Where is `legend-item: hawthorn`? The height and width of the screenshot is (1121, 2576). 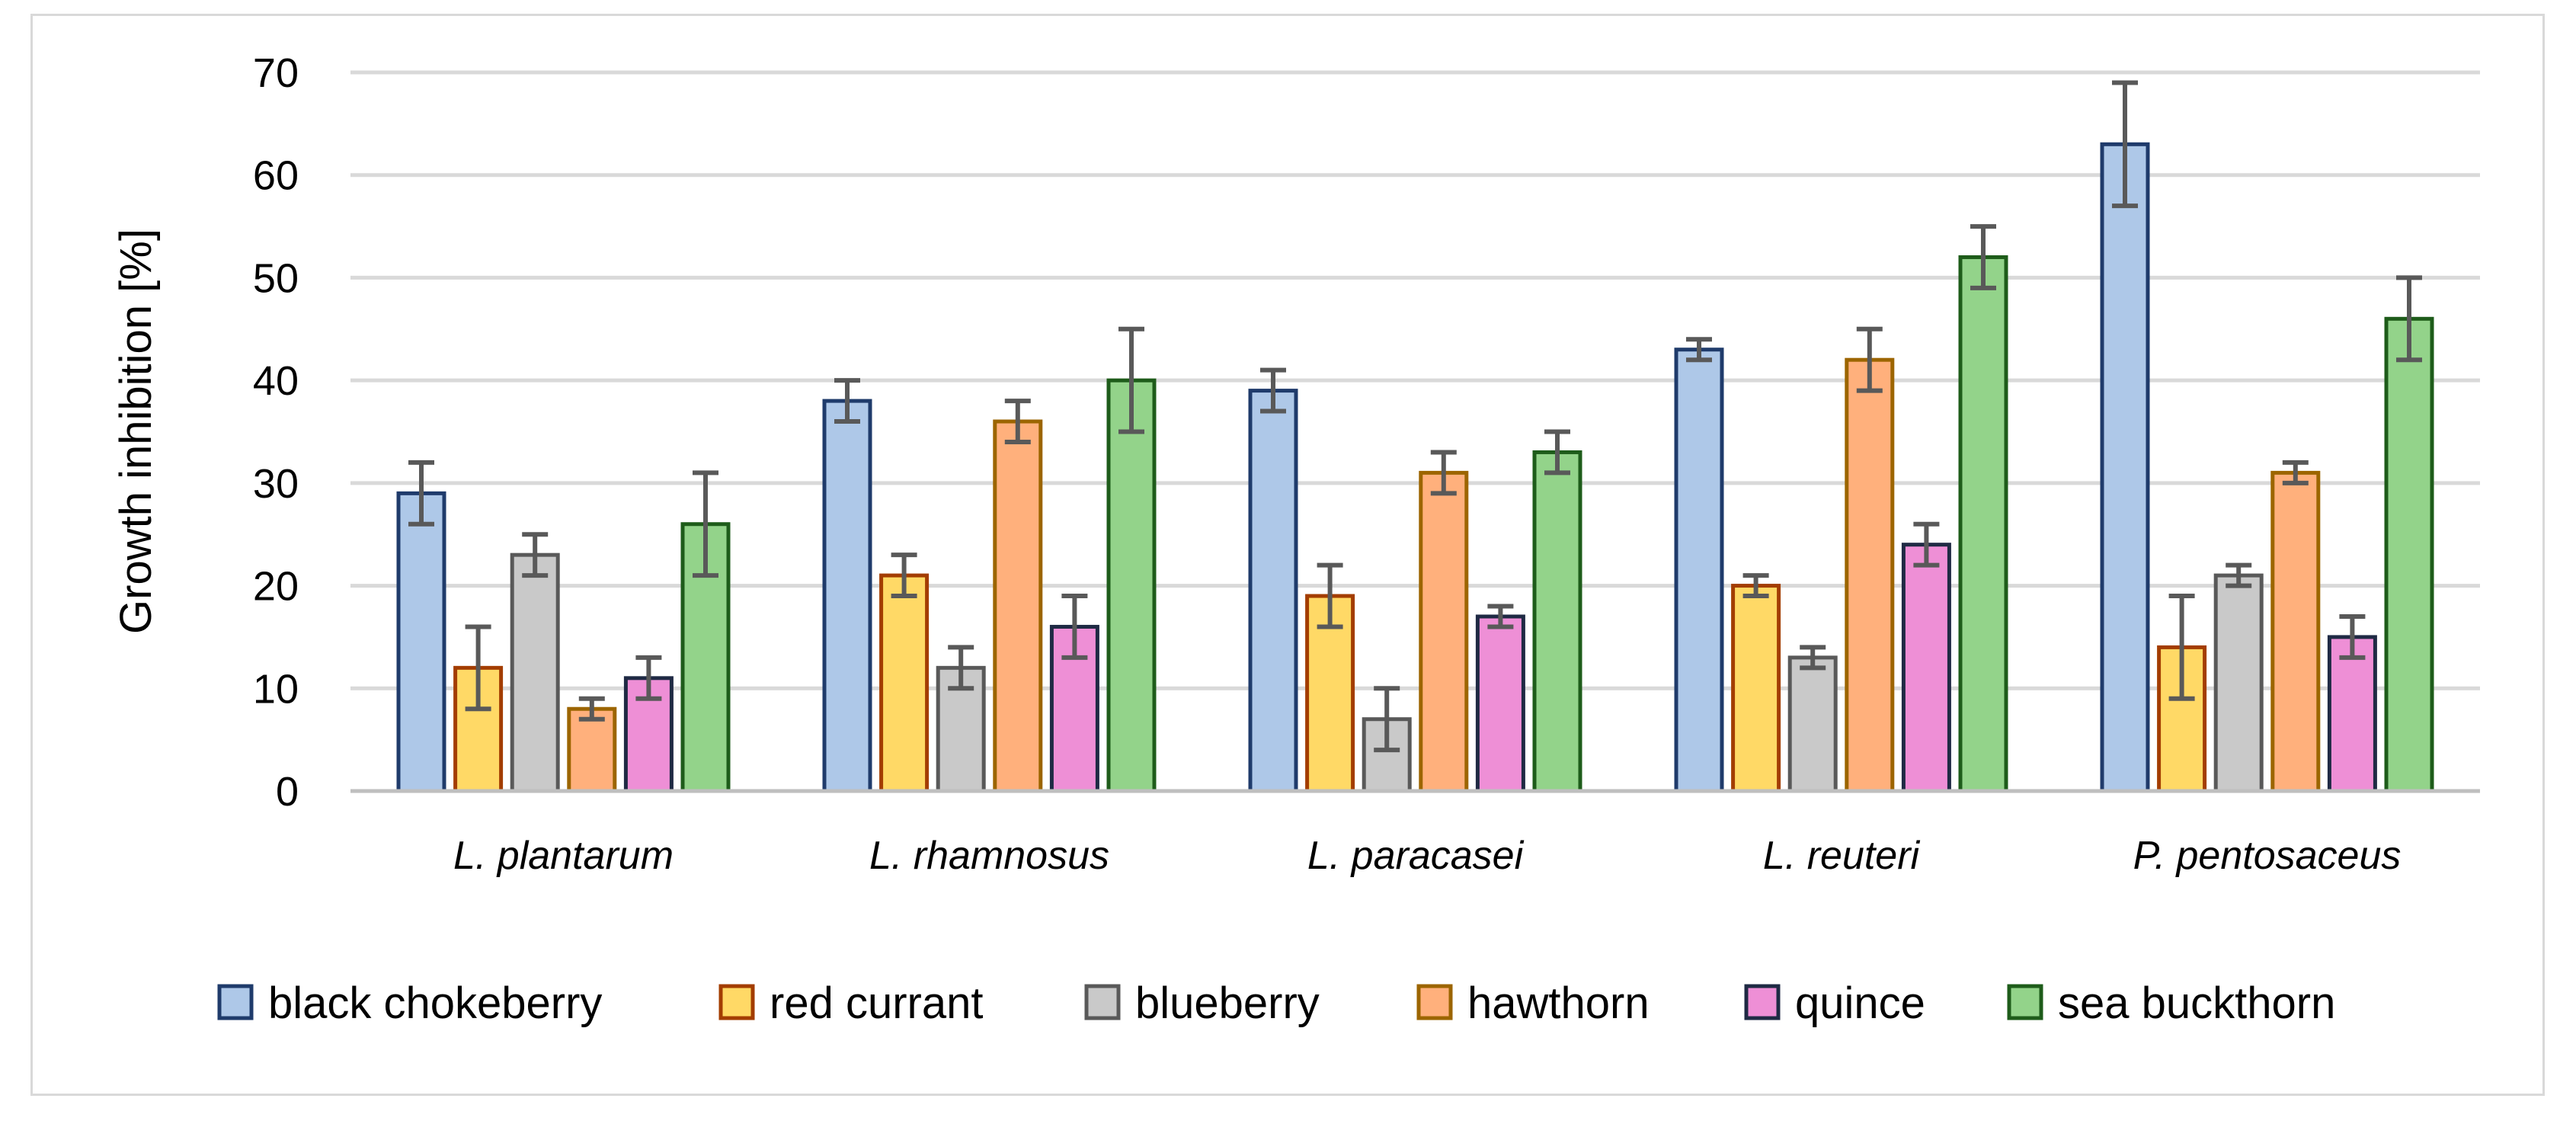
legend-item: hawthorn is located at coordinates (1533, 1003).